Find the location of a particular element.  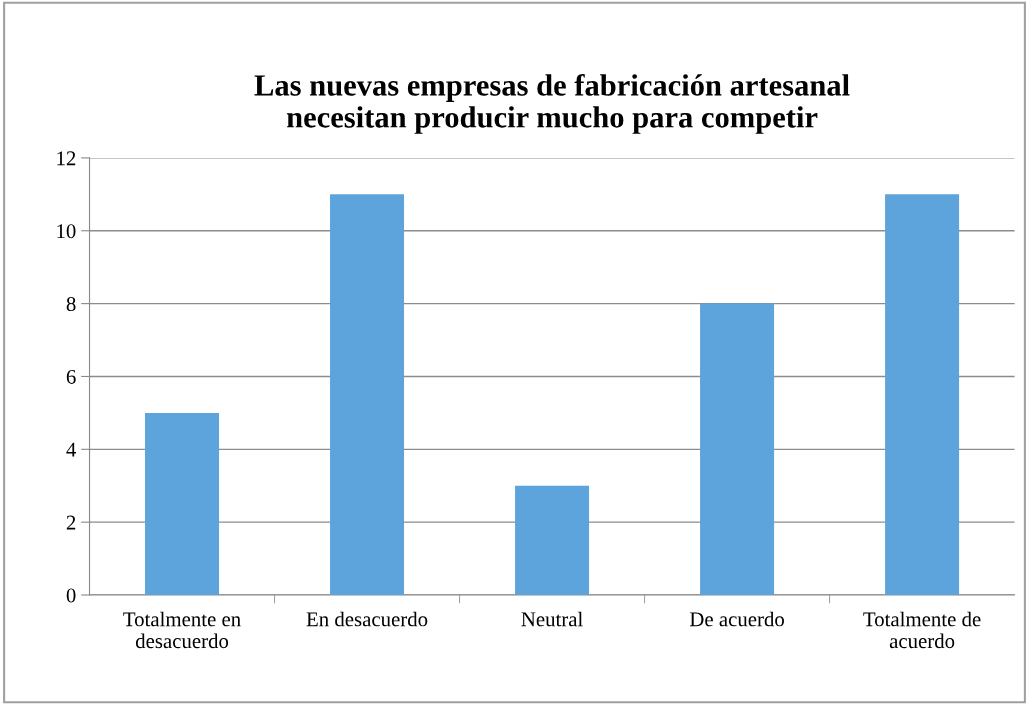

chart-title: Las nuevas empresas de fabricación artesanal necesitan producir mucho para competir is located at coordinates (552, 103).